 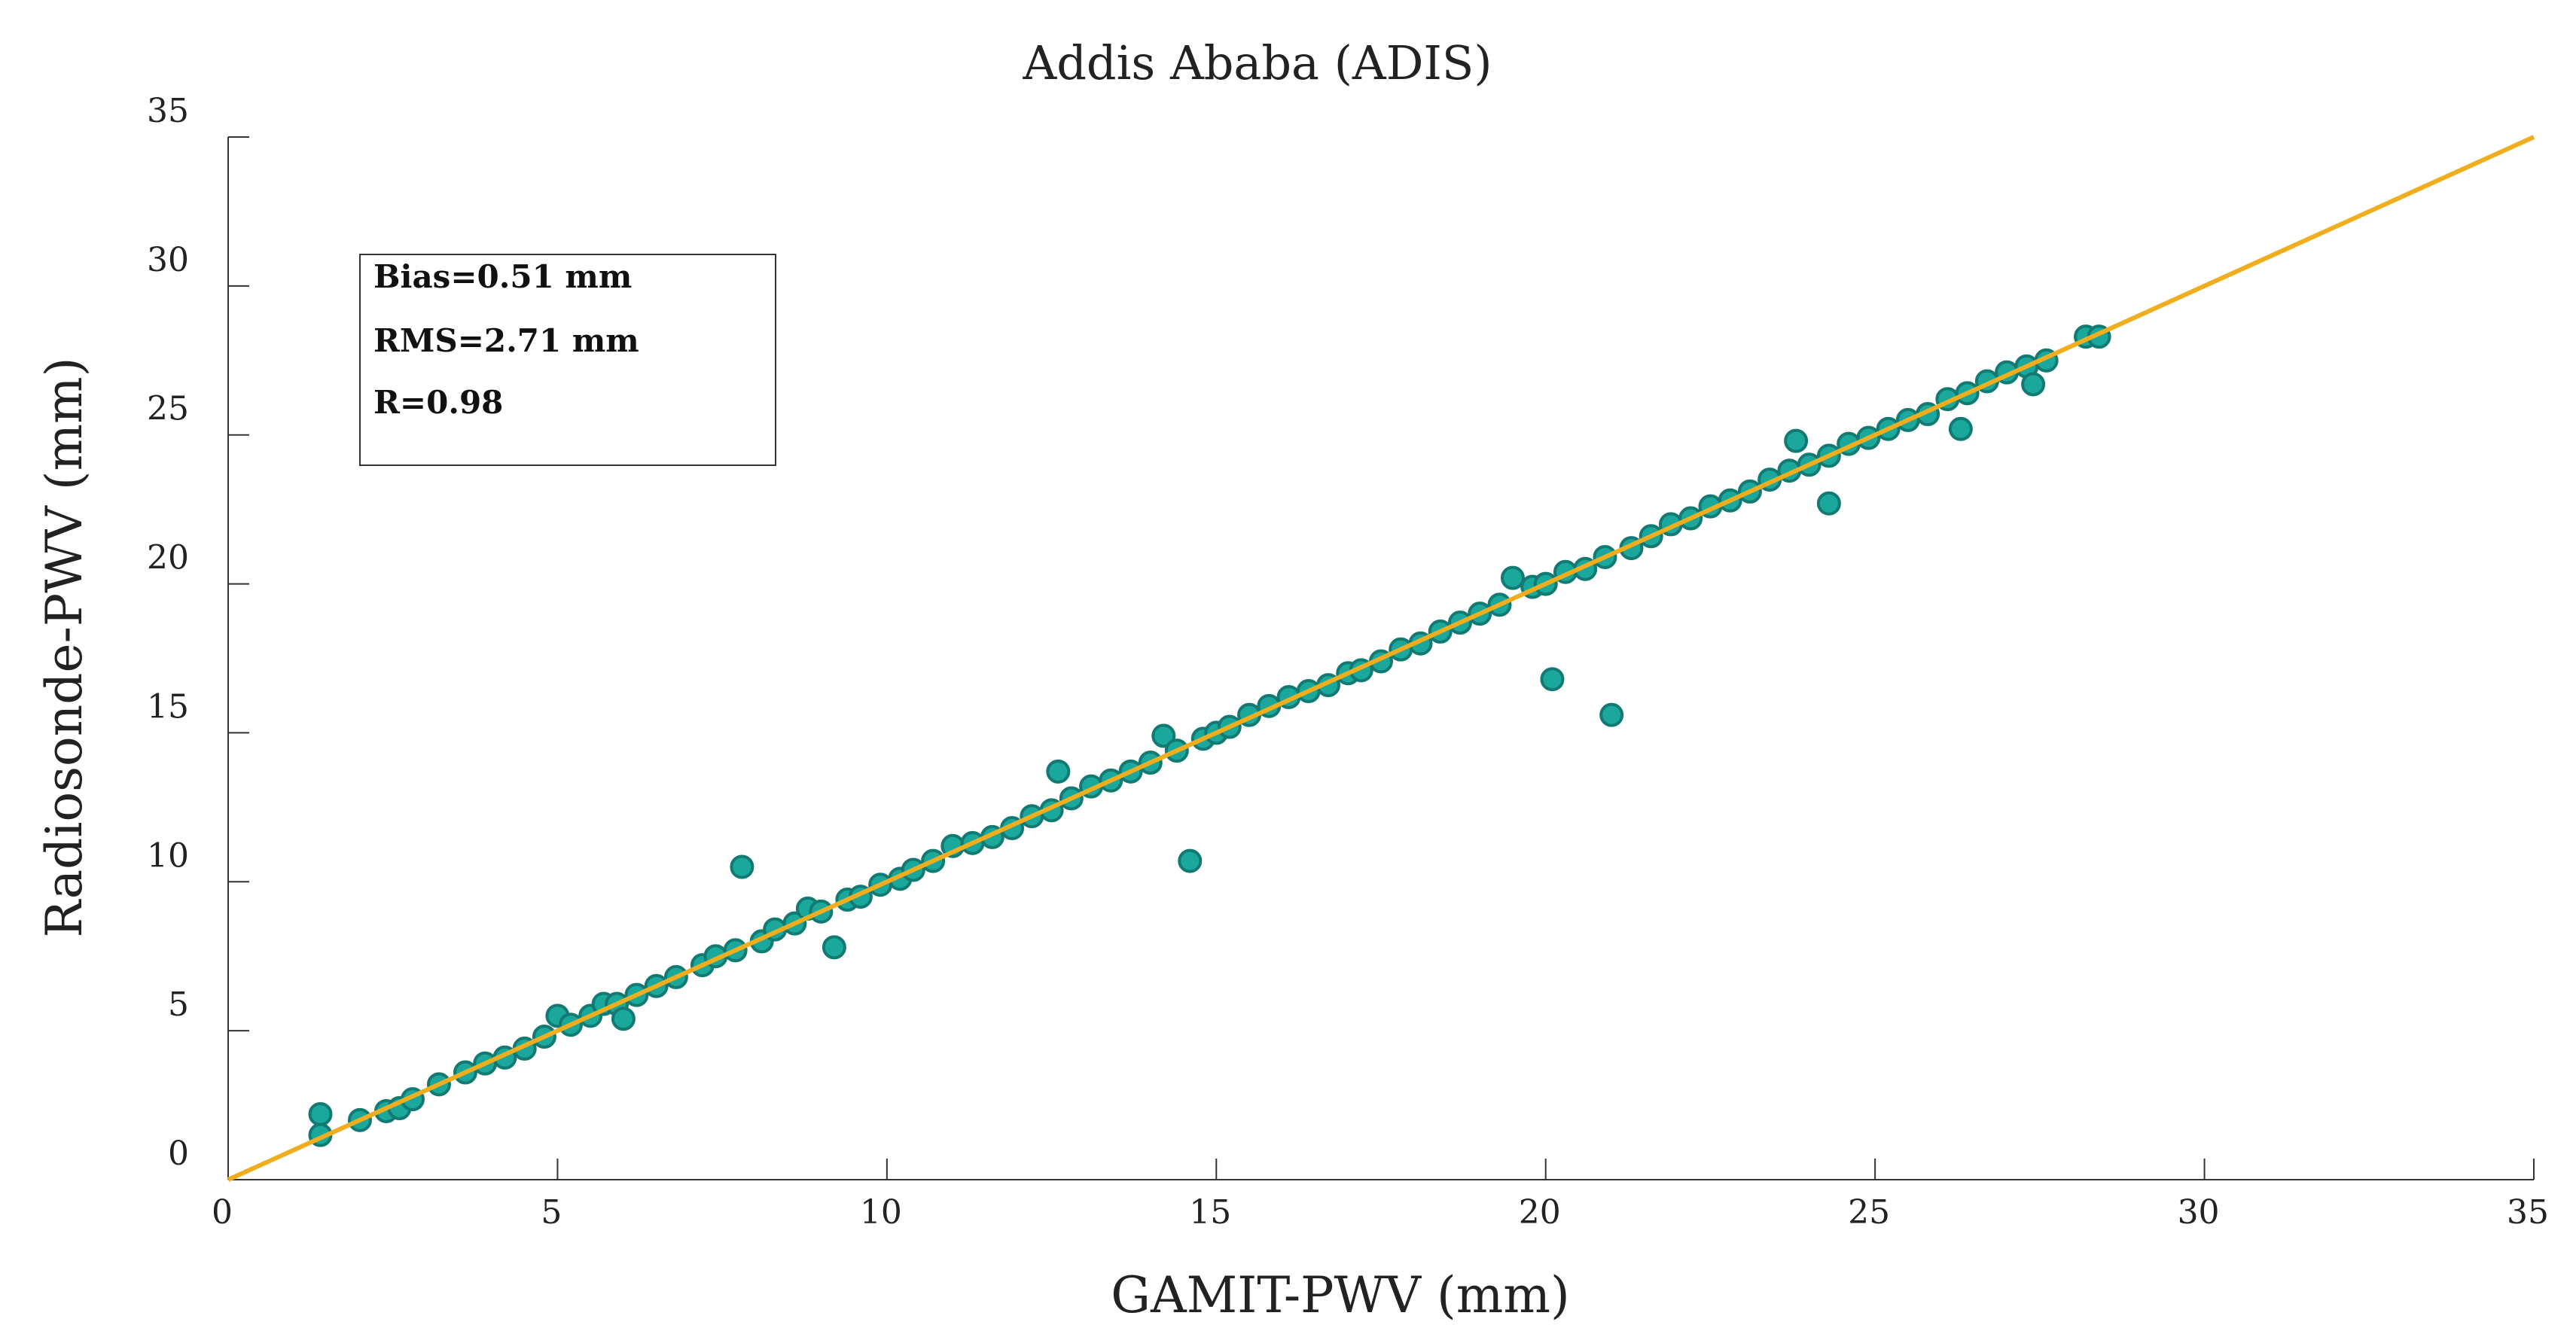 I want to click on y-axis-title: Radiosonde-PWV (mm), so click(x=64, y=648).